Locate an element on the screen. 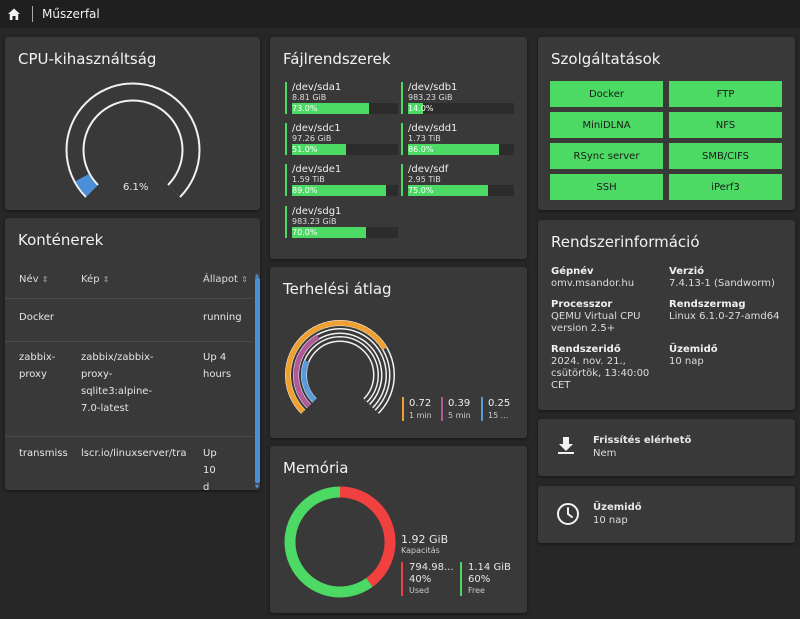 The width and height of the screenshot is (800, 619). containers-card-title: Konténerek is located at coordinates (61, 240).